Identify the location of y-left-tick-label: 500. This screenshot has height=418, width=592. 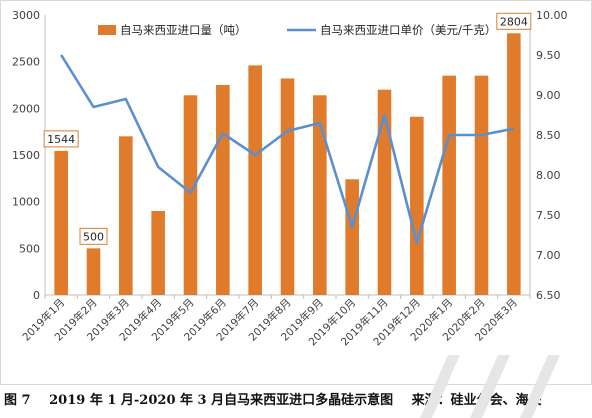
(29, 248).